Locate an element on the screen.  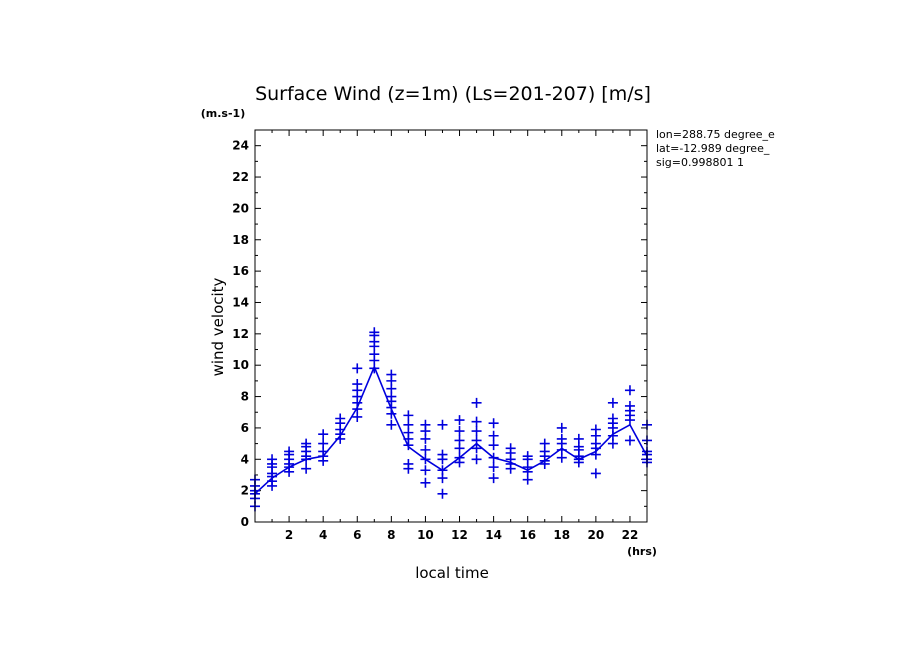
mean-line is located at coordinates (451, 429).